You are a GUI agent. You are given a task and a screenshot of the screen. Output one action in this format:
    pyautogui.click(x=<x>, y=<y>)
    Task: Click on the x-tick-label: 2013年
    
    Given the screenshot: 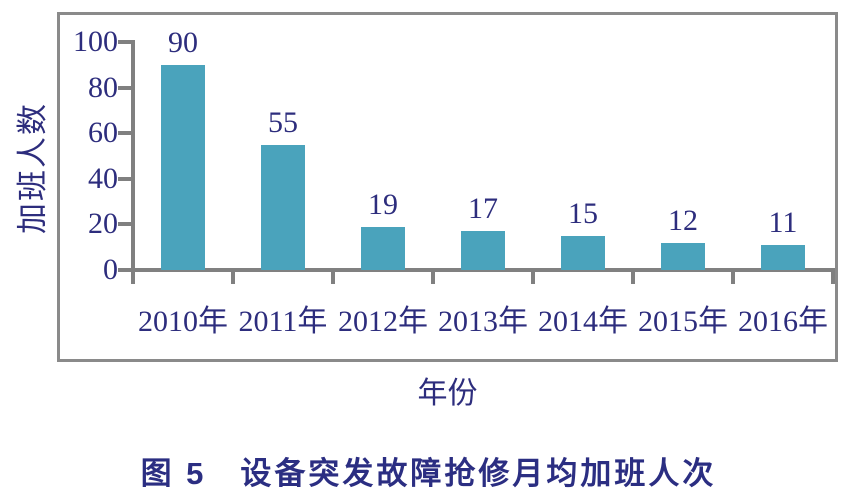 What is the action you would take?
    pyautogui.click(x=483, y=321)
    